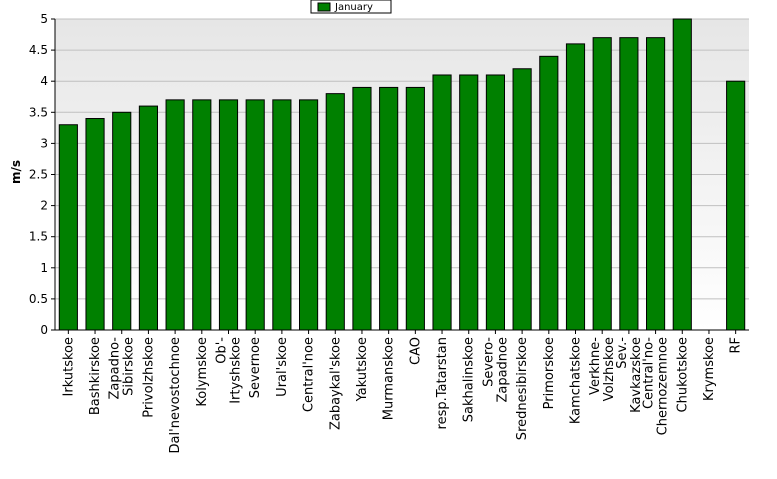 The image size is (777, 479). What do you see at coordinates (309, 374) in the screenshot?
I see `x-tick-label: Central'noe` at bounding box center [309, 374].